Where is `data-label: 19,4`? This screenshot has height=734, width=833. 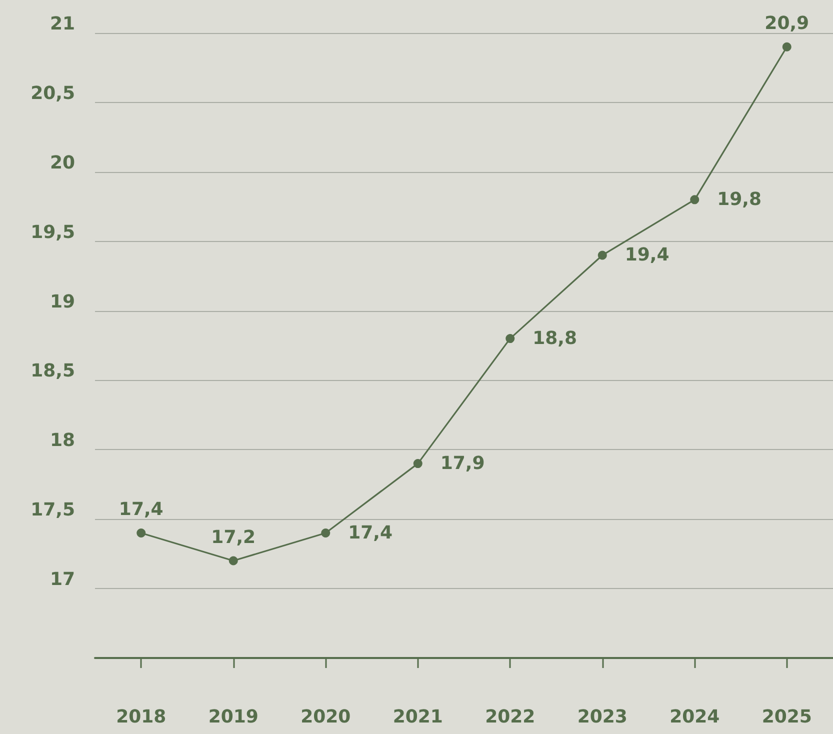 data-label: 19,4 is located at coordinates (647, 255).